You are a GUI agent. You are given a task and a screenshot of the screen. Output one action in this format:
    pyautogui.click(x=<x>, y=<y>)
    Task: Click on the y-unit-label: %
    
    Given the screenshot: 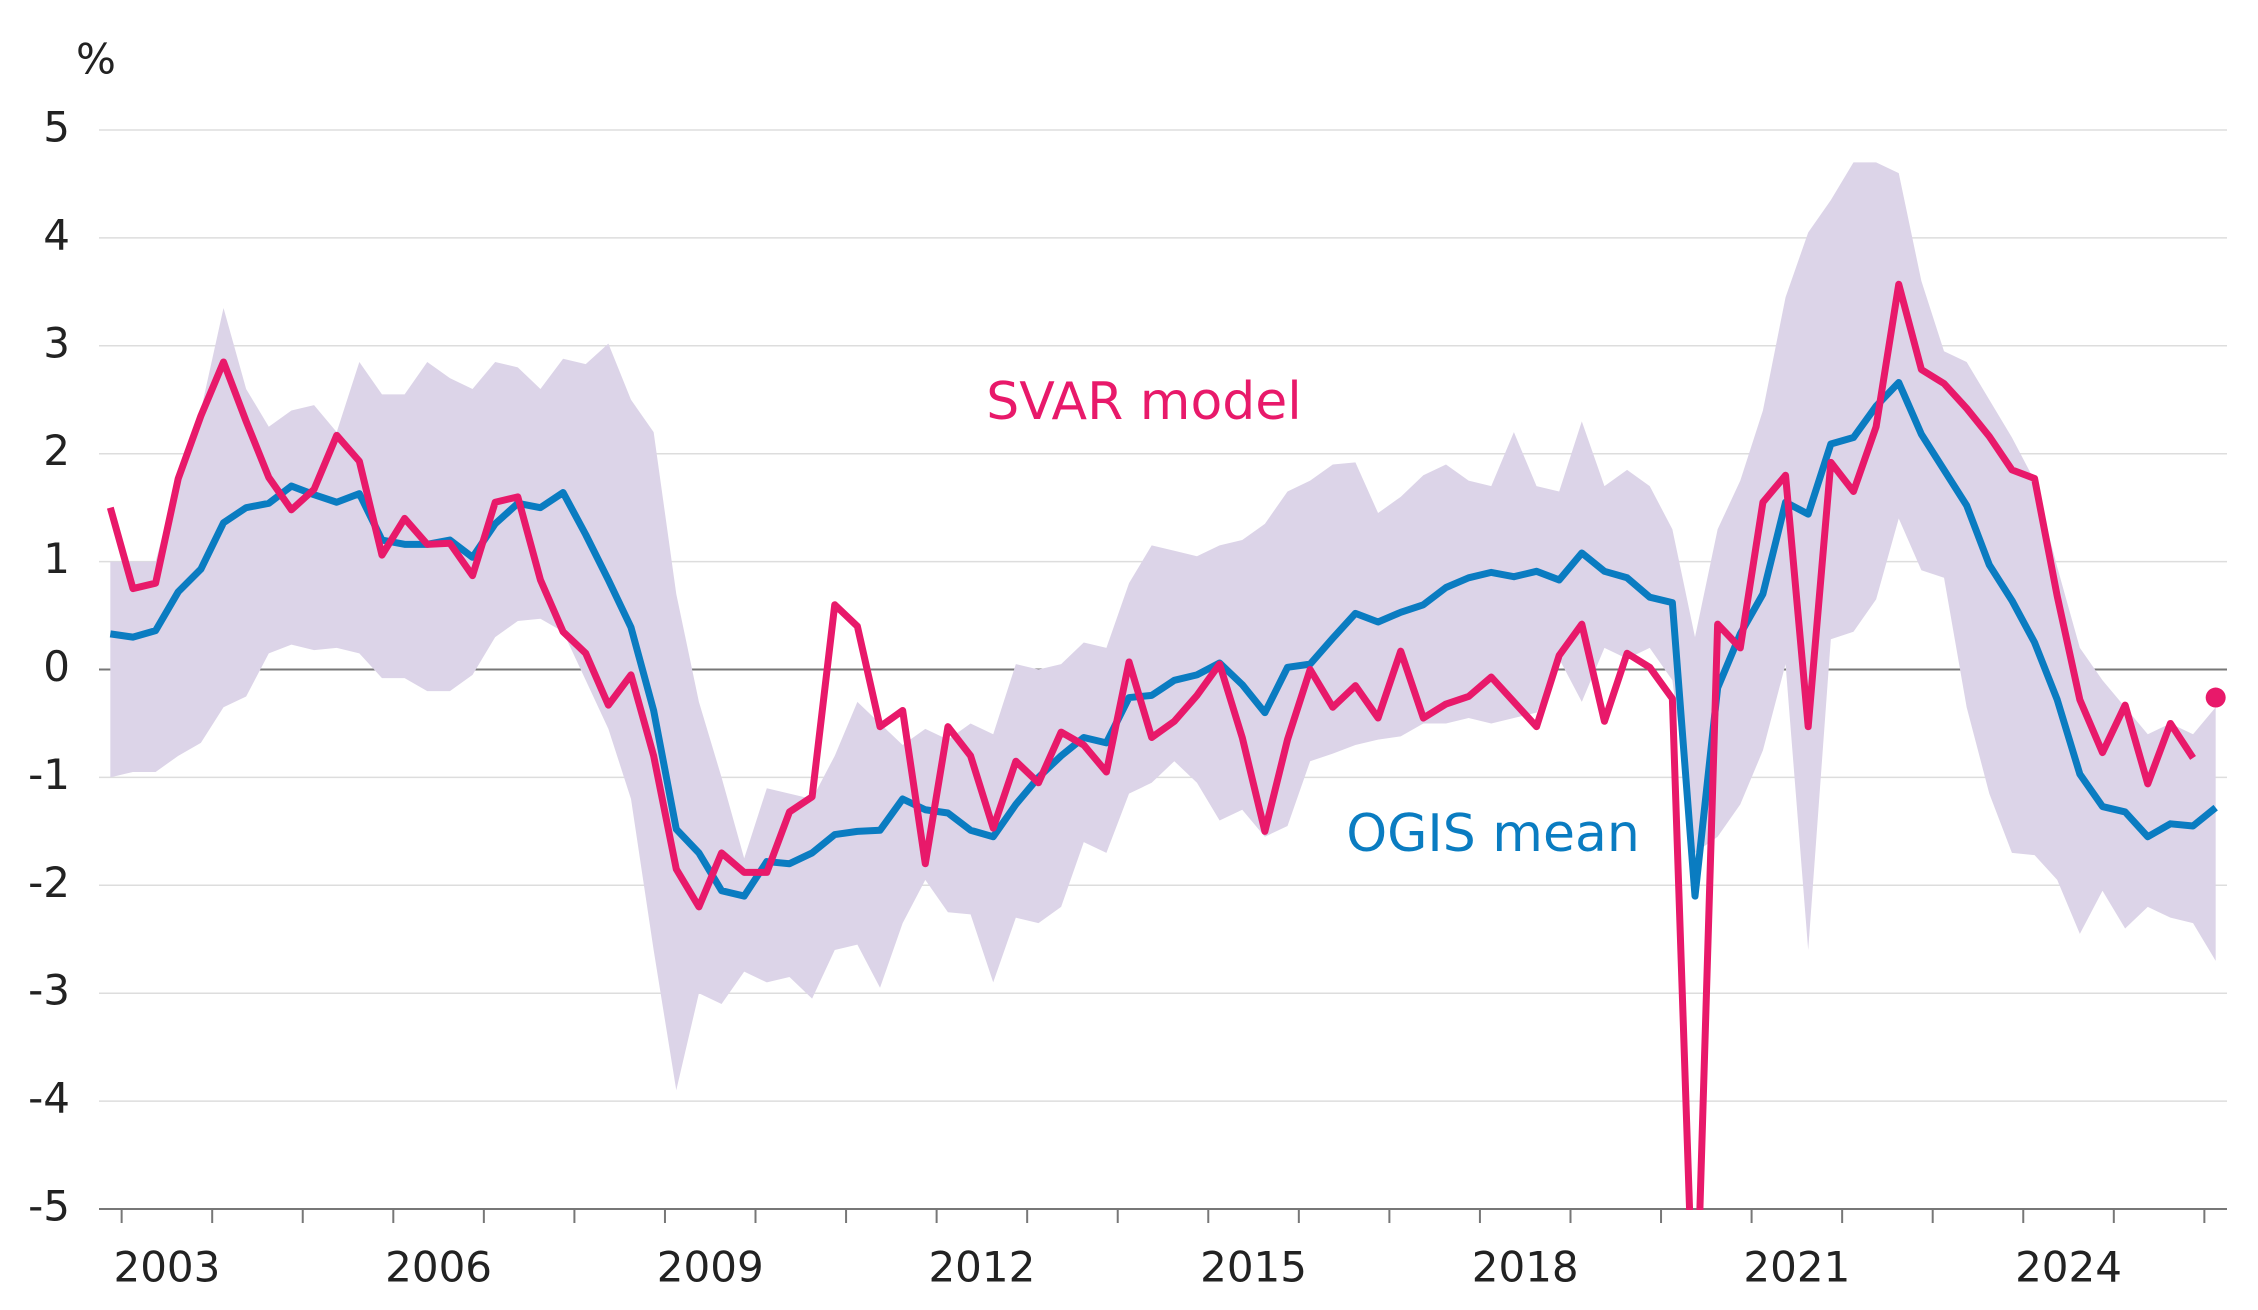 What is the action you would take?
    pyautogui.click(x=96, y=59)
    